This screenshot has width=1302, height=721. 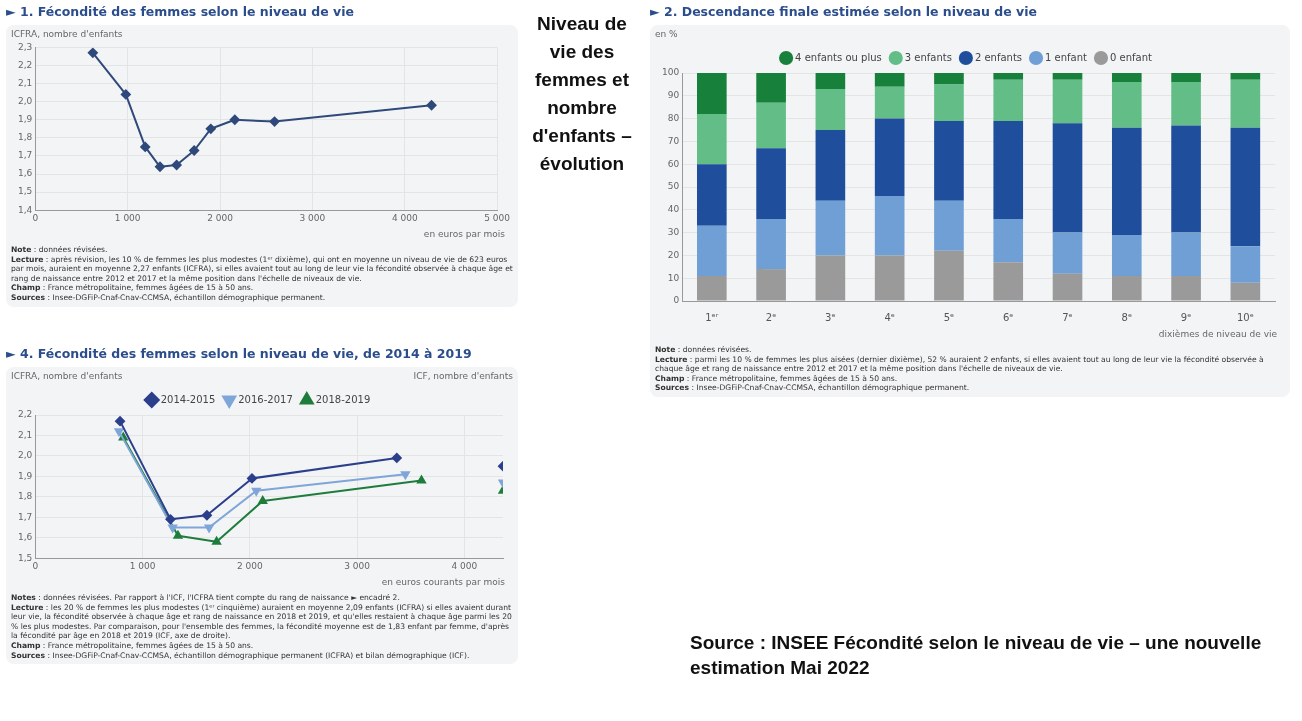 What do you see at coordinates (676, 300) in the screenshot?
I see `y-tick-label: 0` at bounding box center [676, 300].